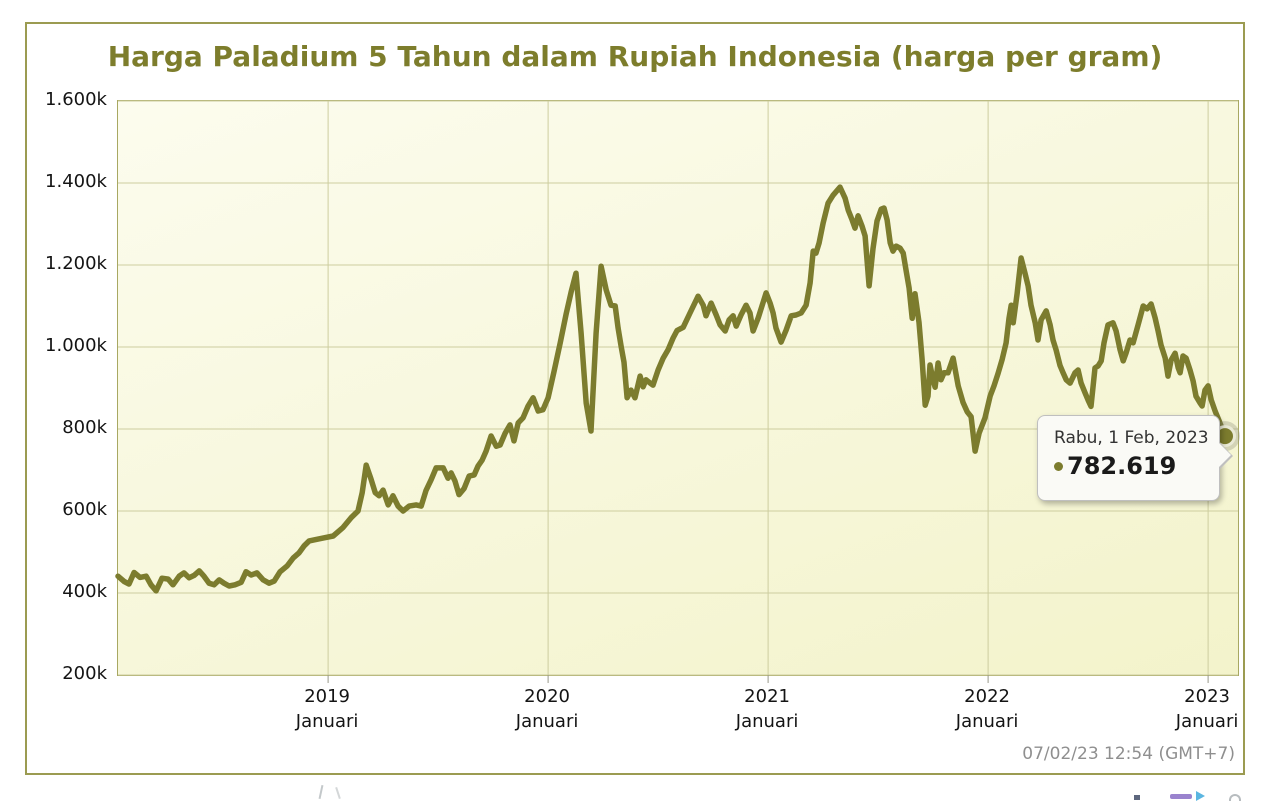  What do you see at coordinates (76, 345) in the screenshot?
I see `y-axis-label: 1.000k` at bounding box center [76, 345].